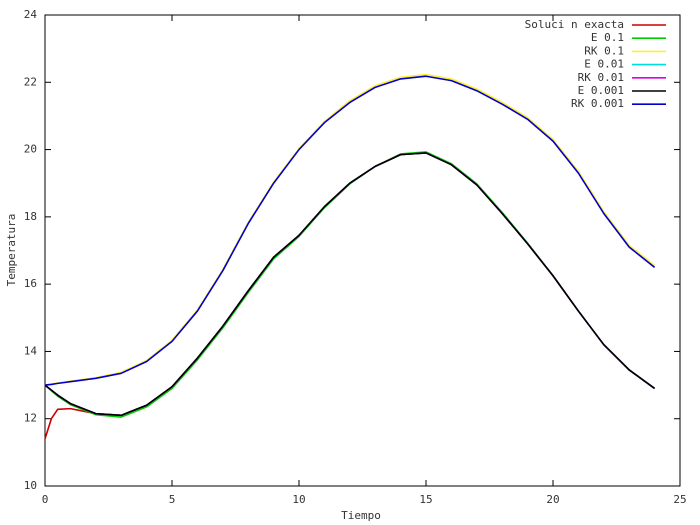 This screenshot has height=525, width=700. What do you see at coordinates (30, 283) in the screenshot?
I see `y-tick-label: 16` at bounding box center [30, 283].